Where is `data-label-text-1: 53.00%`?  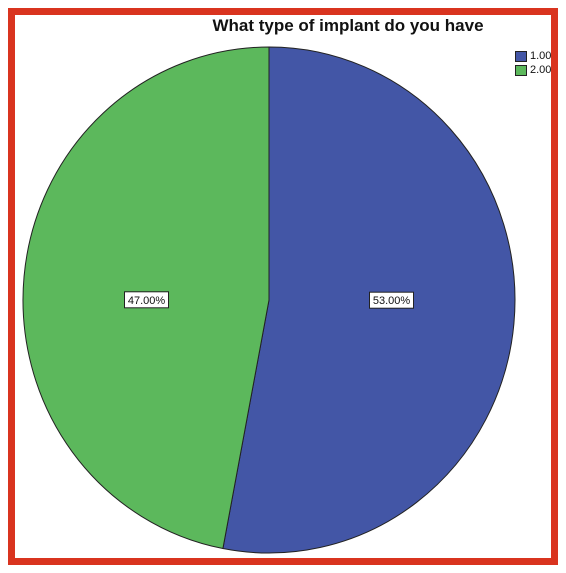
data-label-text-1: 53.00% is located at coordinates (392, 301).